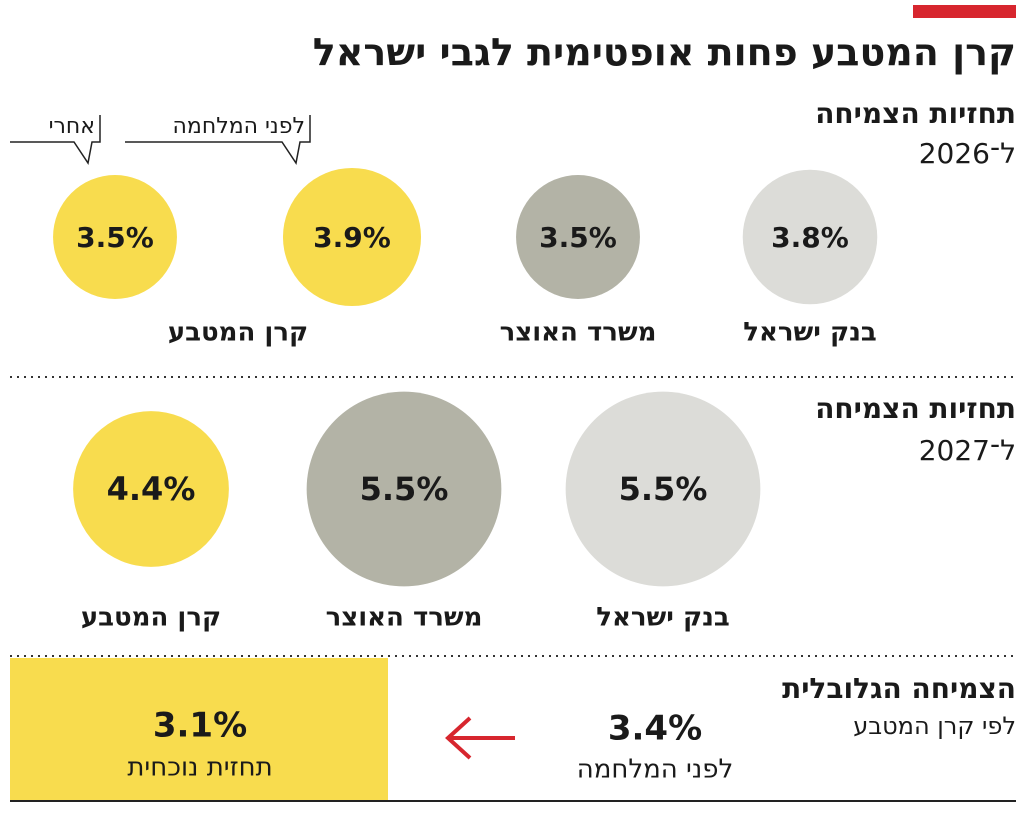 The width and height of the screenshot is (1024, 838). I want to click on annotation: לפני המלחמה, so click(239, 126).